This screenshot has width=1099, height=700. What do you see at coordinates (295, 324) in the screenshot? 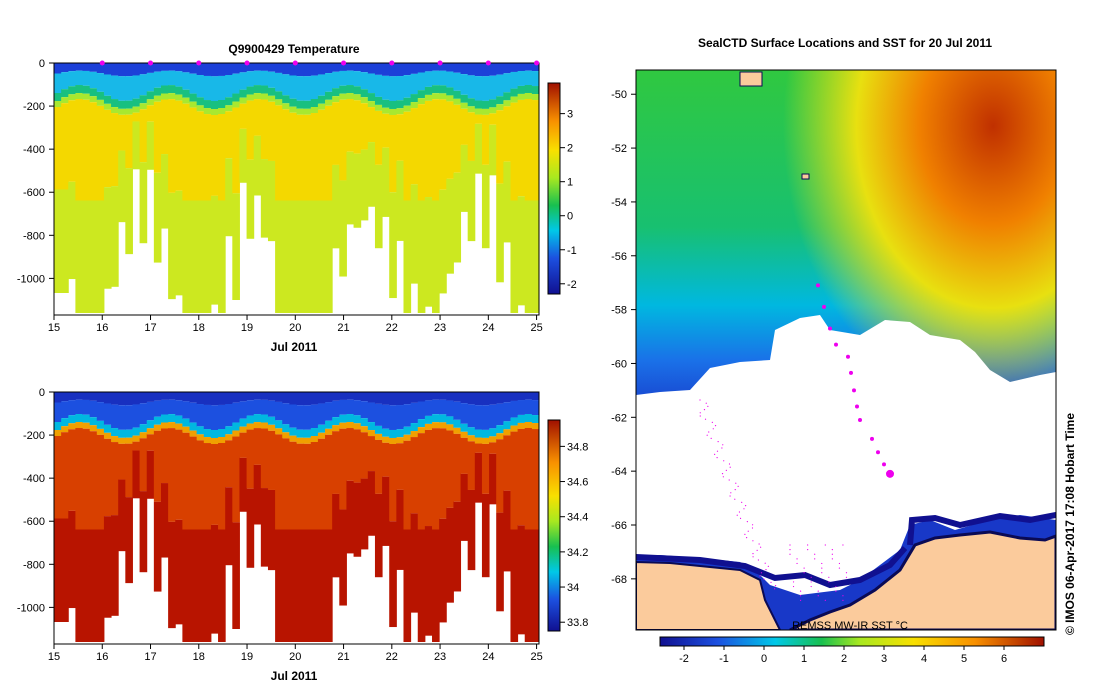
I see `temp-x-axis: 15 16 17 18 19 20 21 22 23 24 25` at bounding box center [295, 324].